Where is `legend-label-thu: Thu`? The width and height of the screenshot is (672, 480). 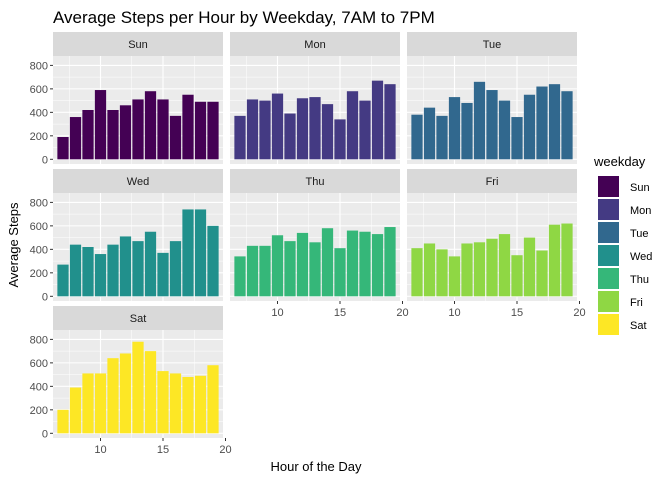
legend-label-thu: Thu is located at coordinates (639, 280).